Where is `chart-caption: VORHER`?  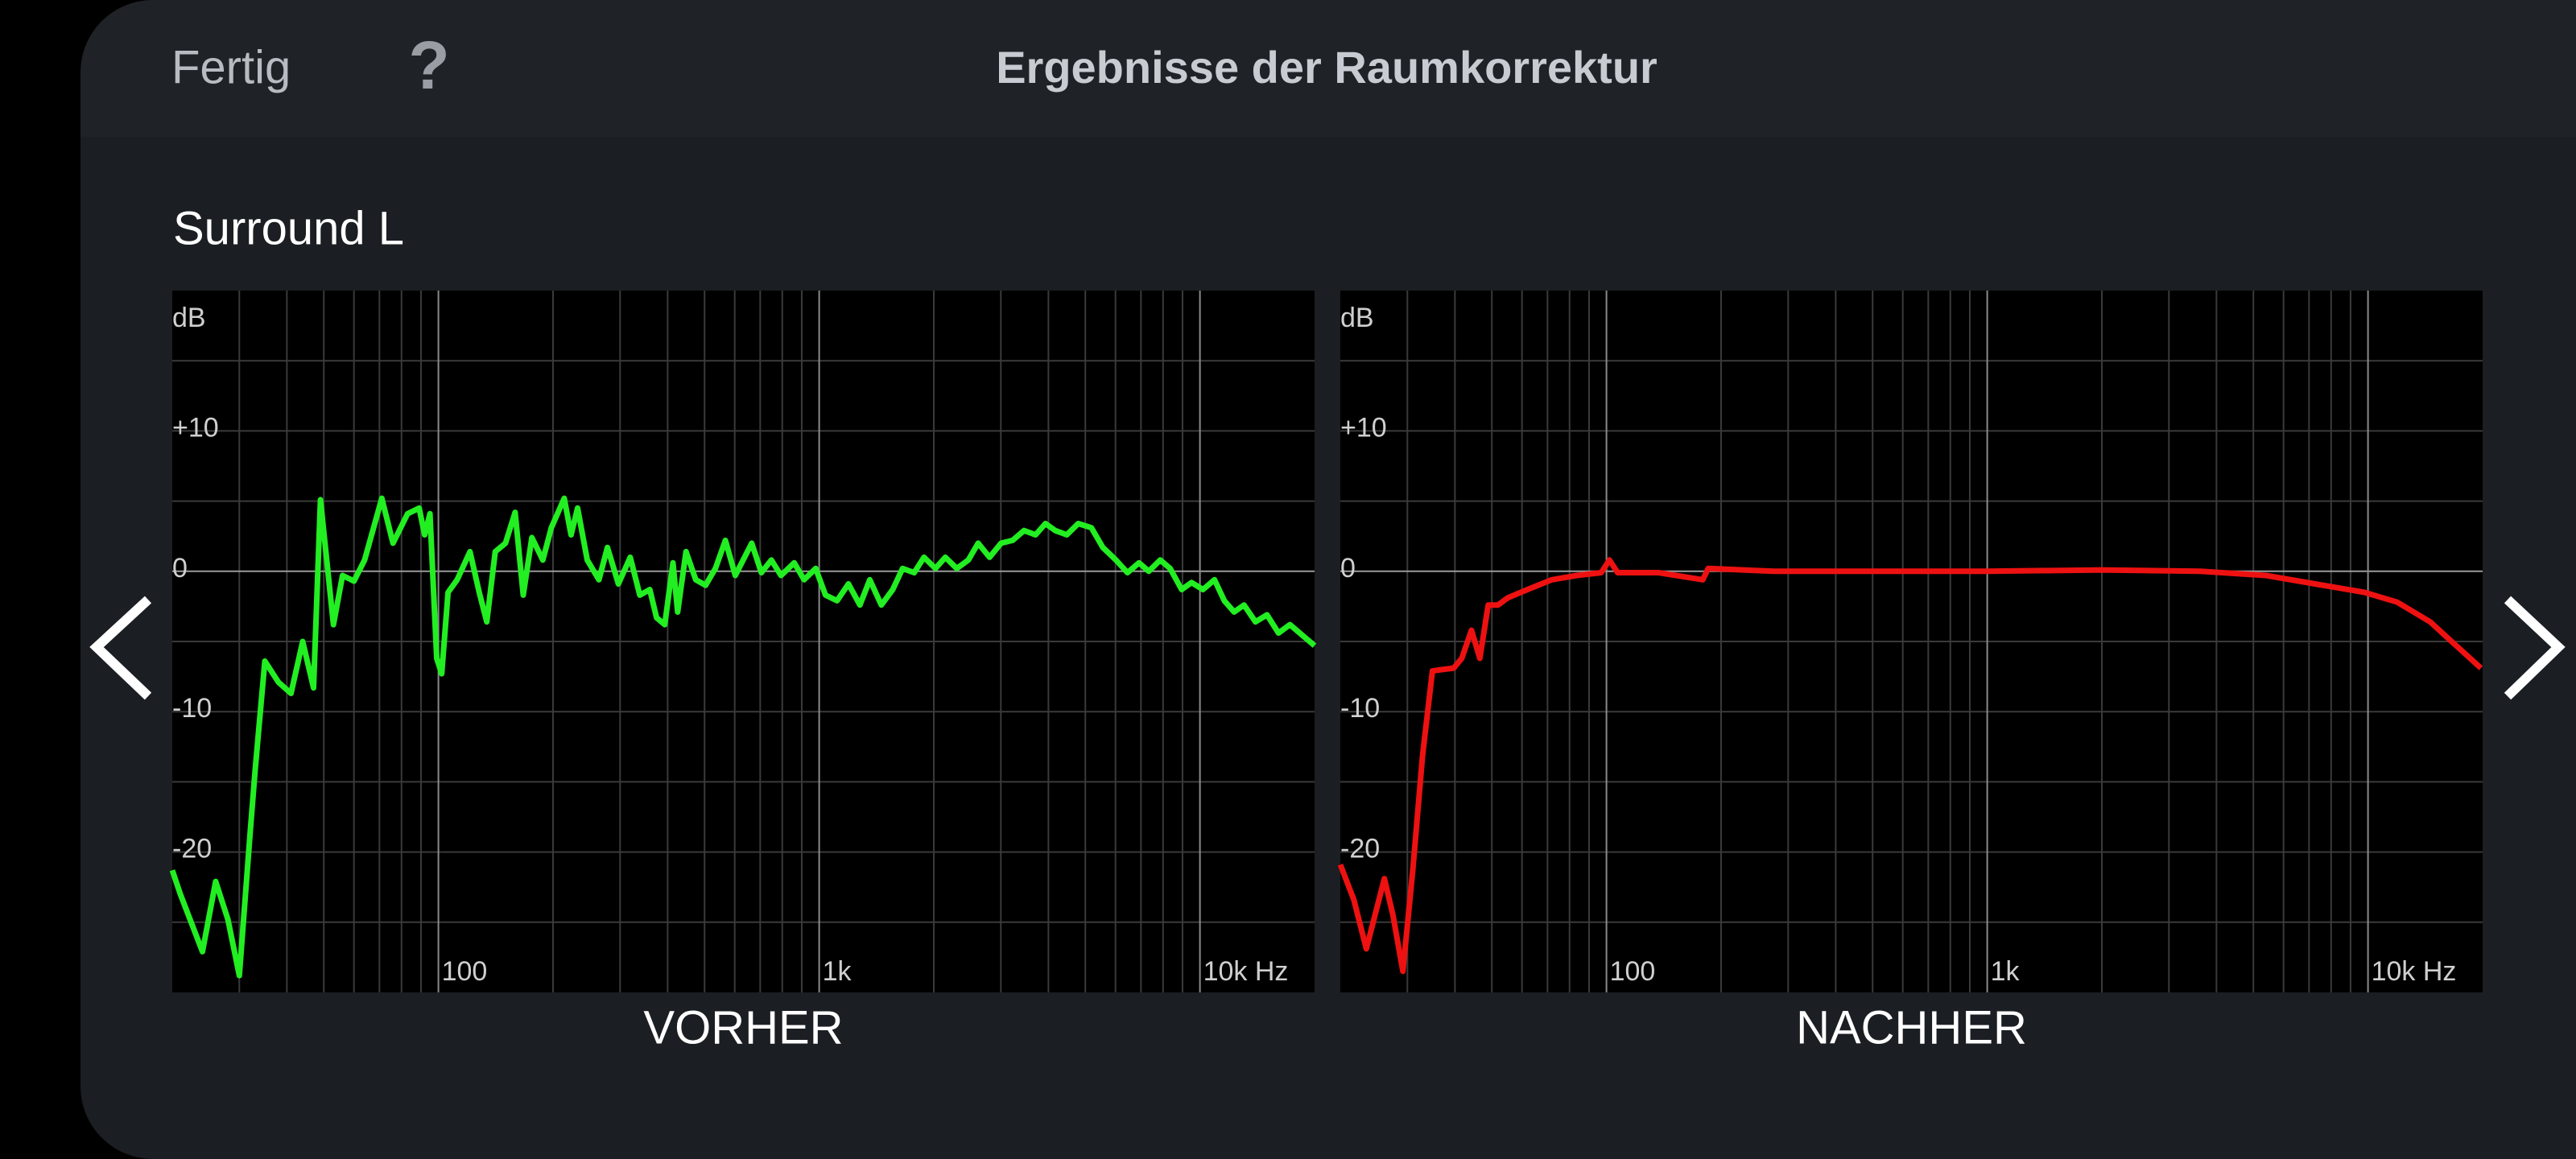
chart-caption: VORHER is located at coordinates (743, 1027).